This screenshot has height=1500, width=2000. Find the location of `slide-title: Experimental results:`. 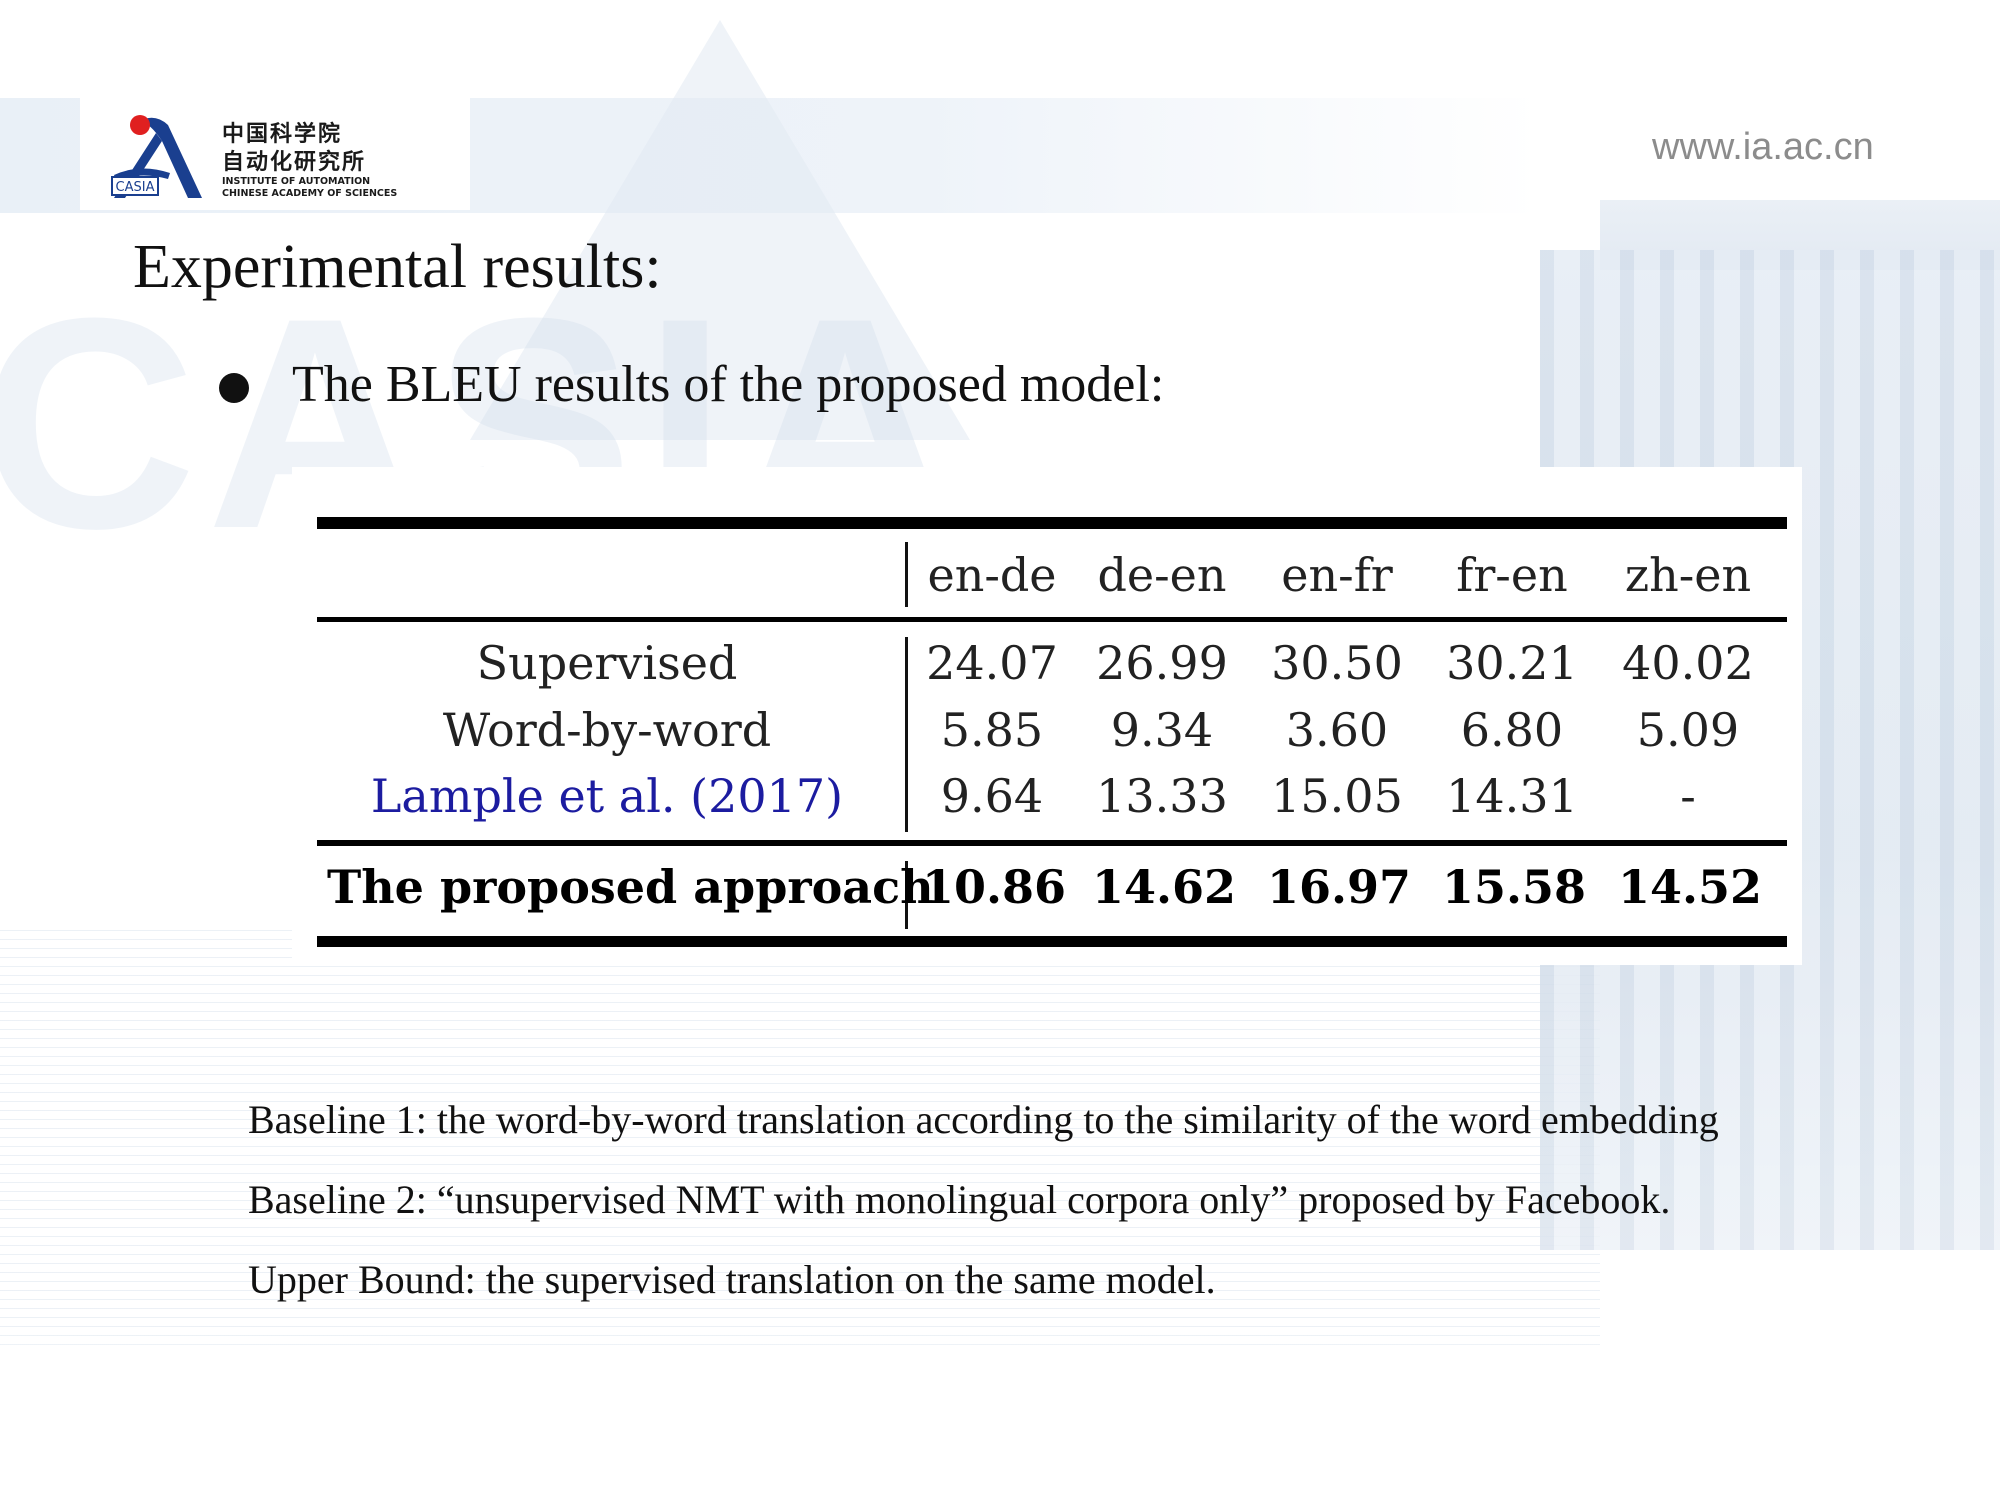

slide-title: Experimental results: is located at coordinates (397, 267).